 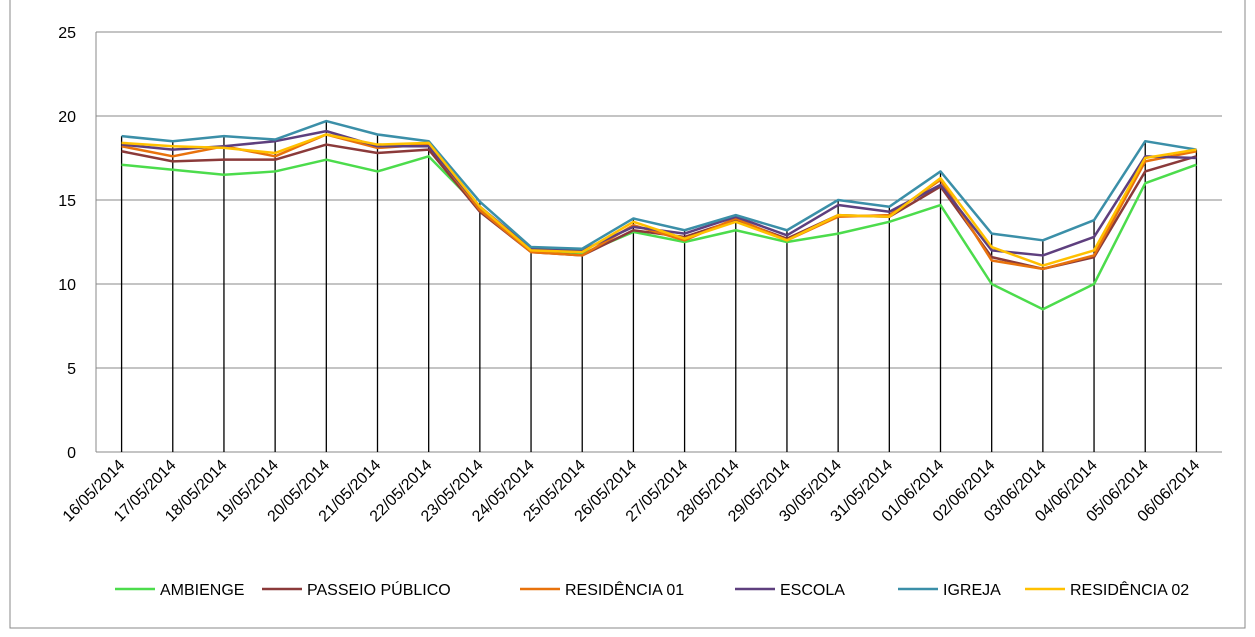 I want to click on y-tick-label: 15, so click(x=67, y=201).